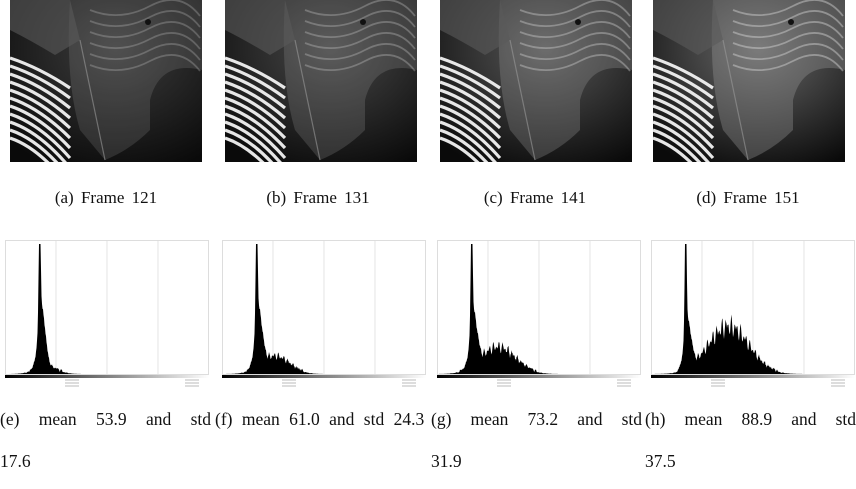 The width and height of the screenshot is (856, 489). Describe the element at coordinates (750, 440) in the screenshot. I see `caption: (h) mean 88.9 and std 37.5` at that location.